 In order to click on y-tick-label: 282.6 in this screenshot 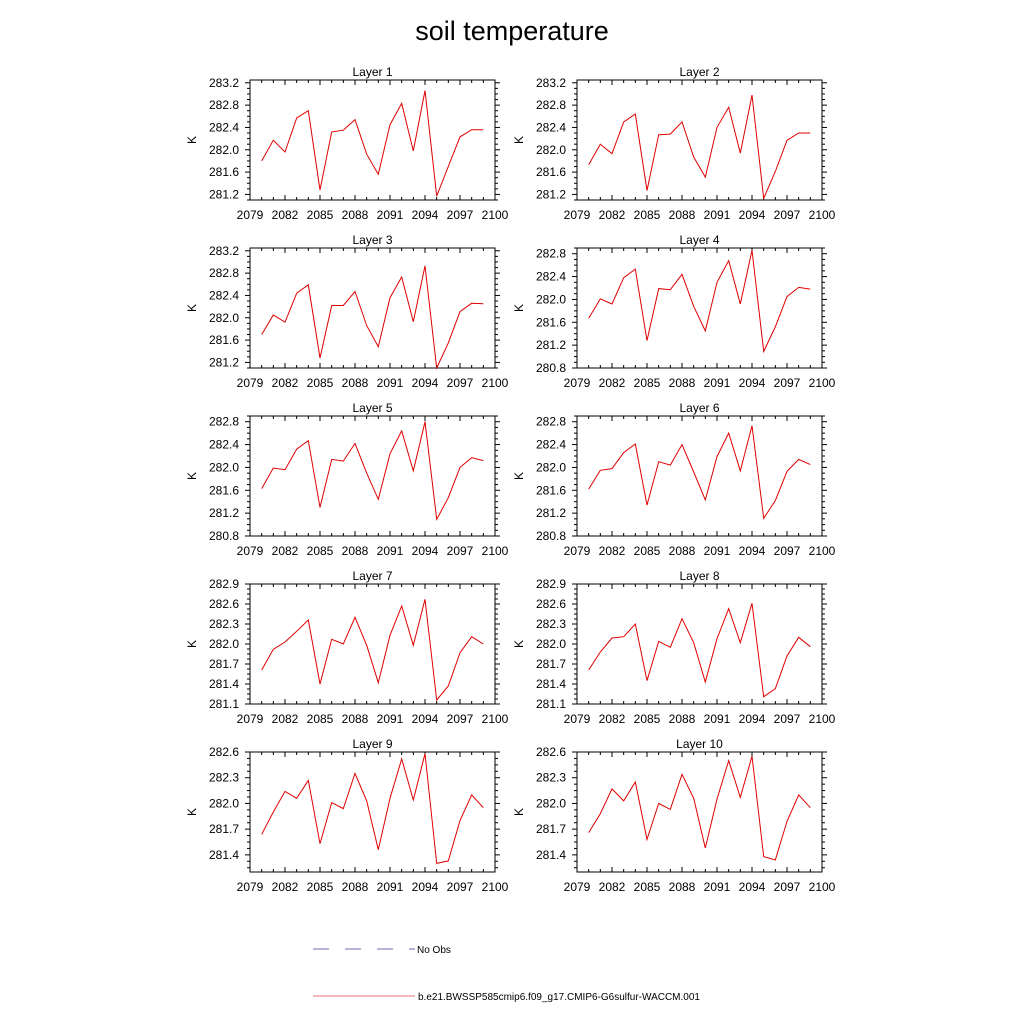, I will do `click(551, 752)`.